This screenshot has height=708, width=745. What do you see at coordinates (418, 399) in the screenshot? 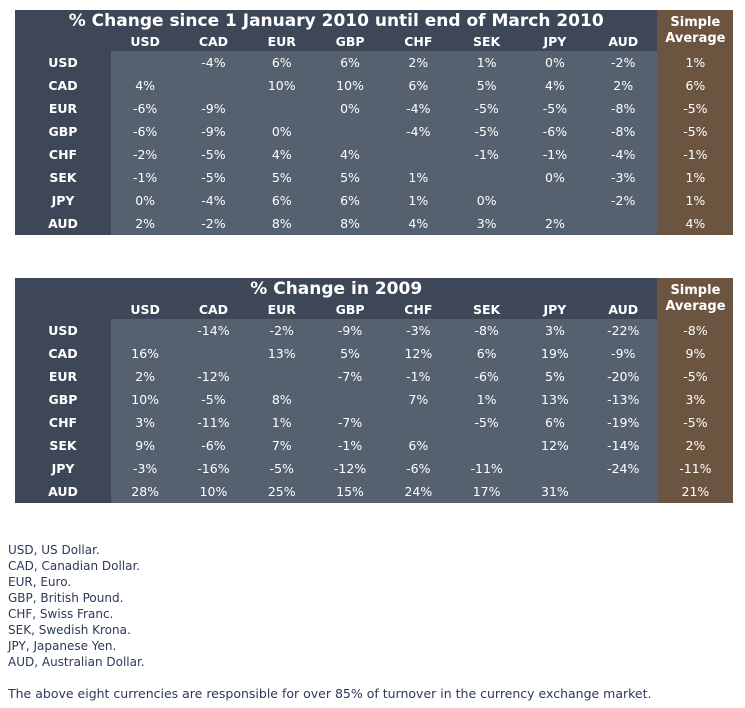
I see `table-cell: 7%` at bounding box center [418, 399].